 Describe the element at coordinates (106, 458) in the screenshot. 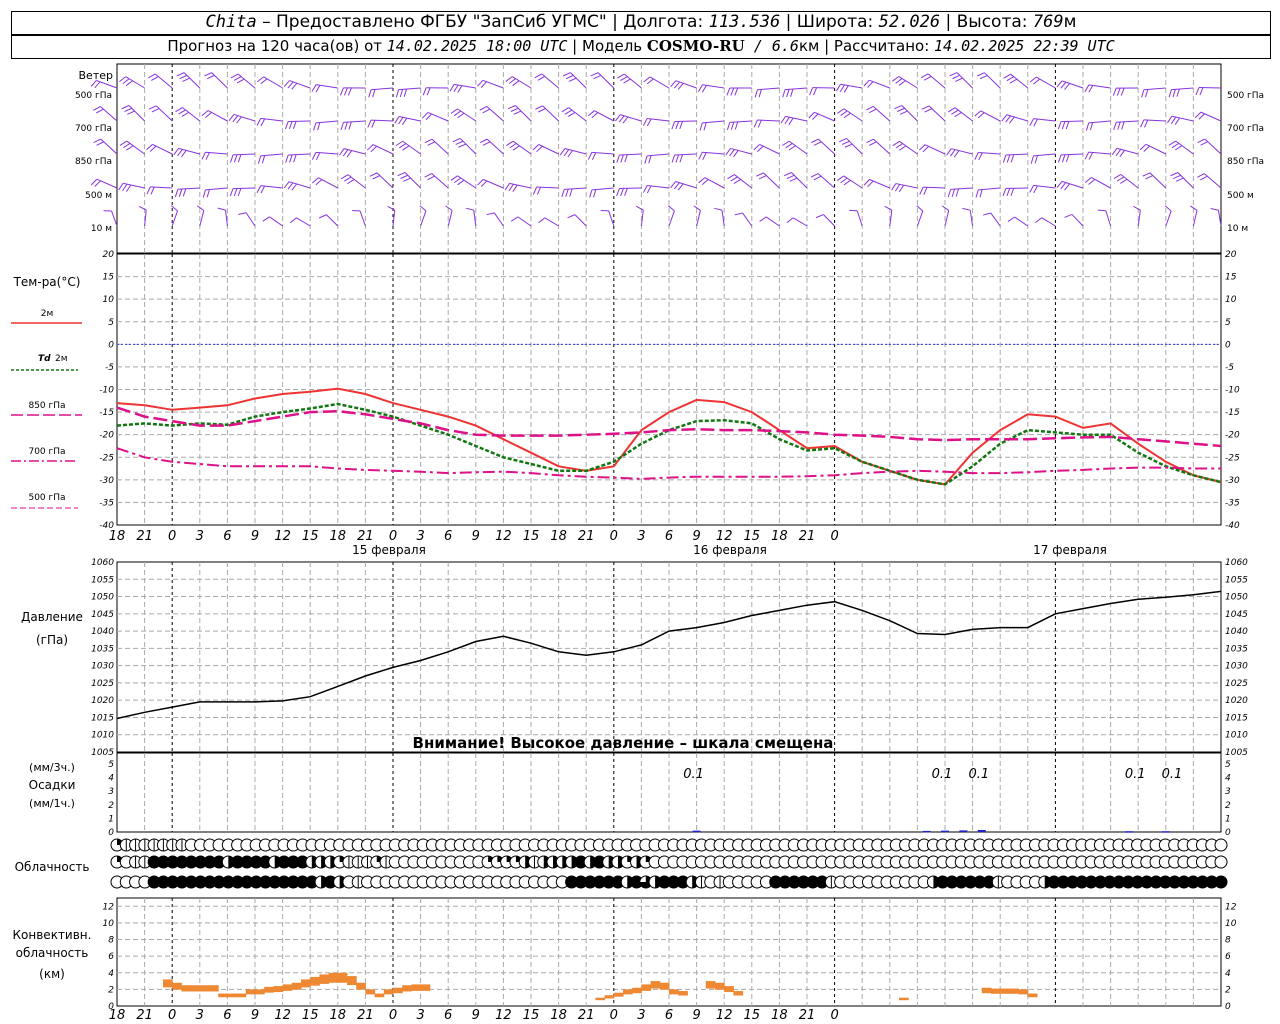

I see `temp-ytick: -25` at that location.